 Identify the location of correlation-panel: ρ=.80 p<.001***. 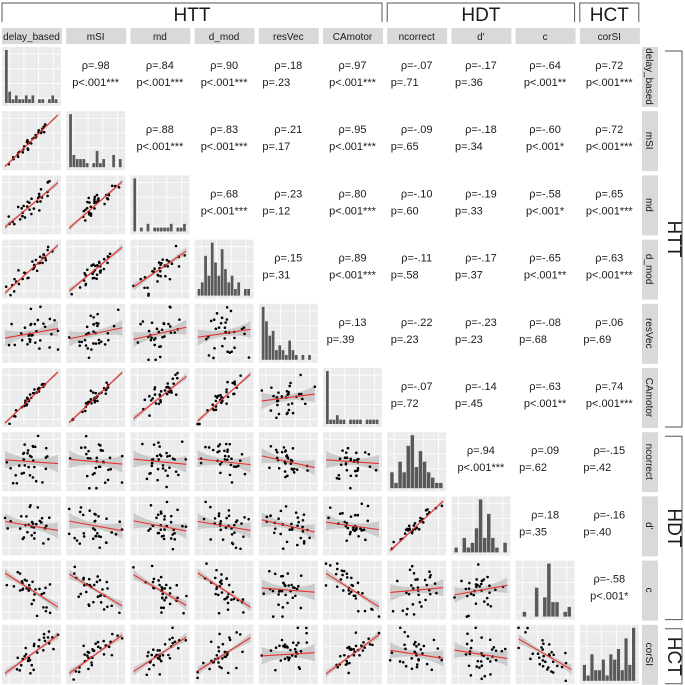
(353, 202).